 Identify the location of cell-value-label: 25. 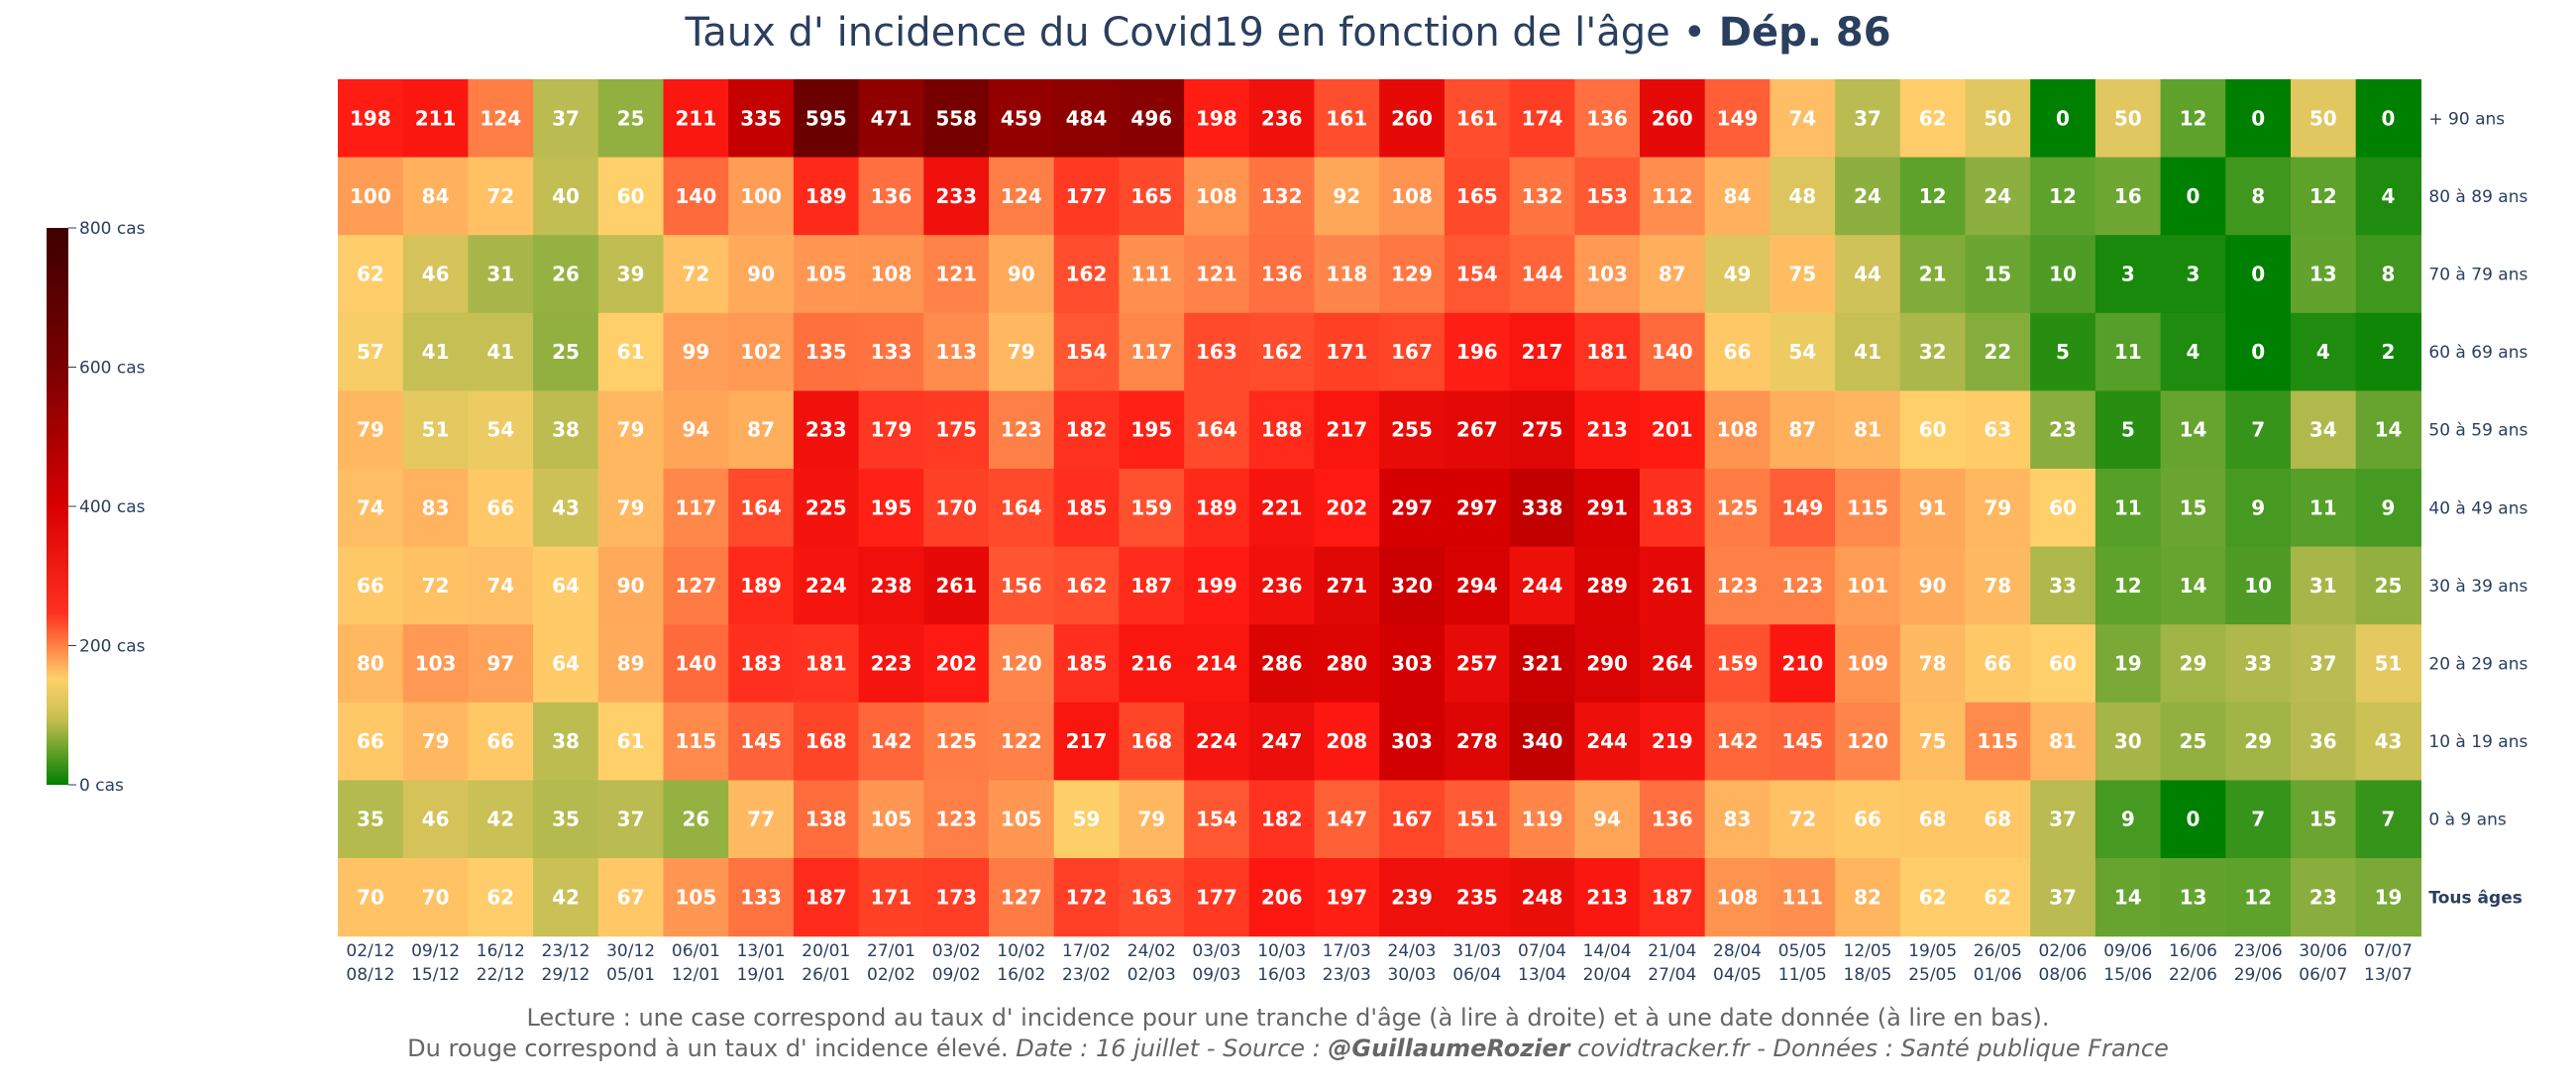
(2193, 741).